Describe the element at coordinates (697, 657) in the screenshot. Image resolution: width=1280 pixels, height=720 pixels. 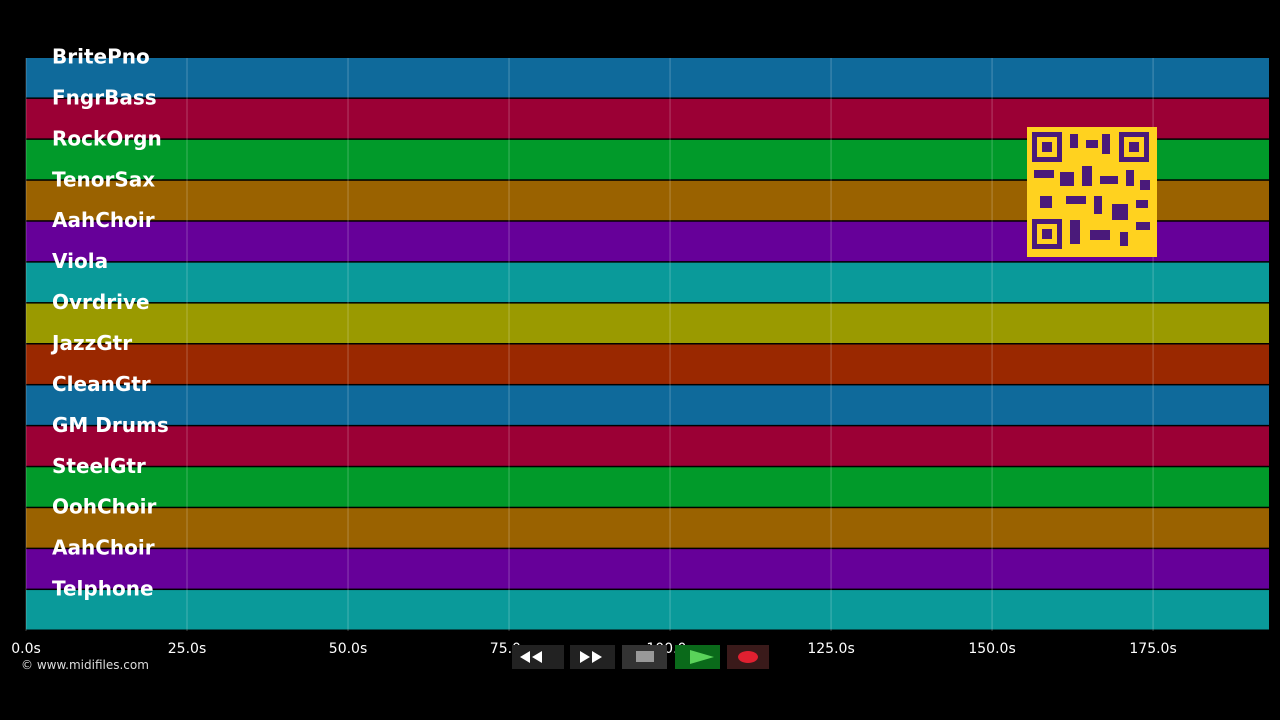
I see `play-button` at that location.